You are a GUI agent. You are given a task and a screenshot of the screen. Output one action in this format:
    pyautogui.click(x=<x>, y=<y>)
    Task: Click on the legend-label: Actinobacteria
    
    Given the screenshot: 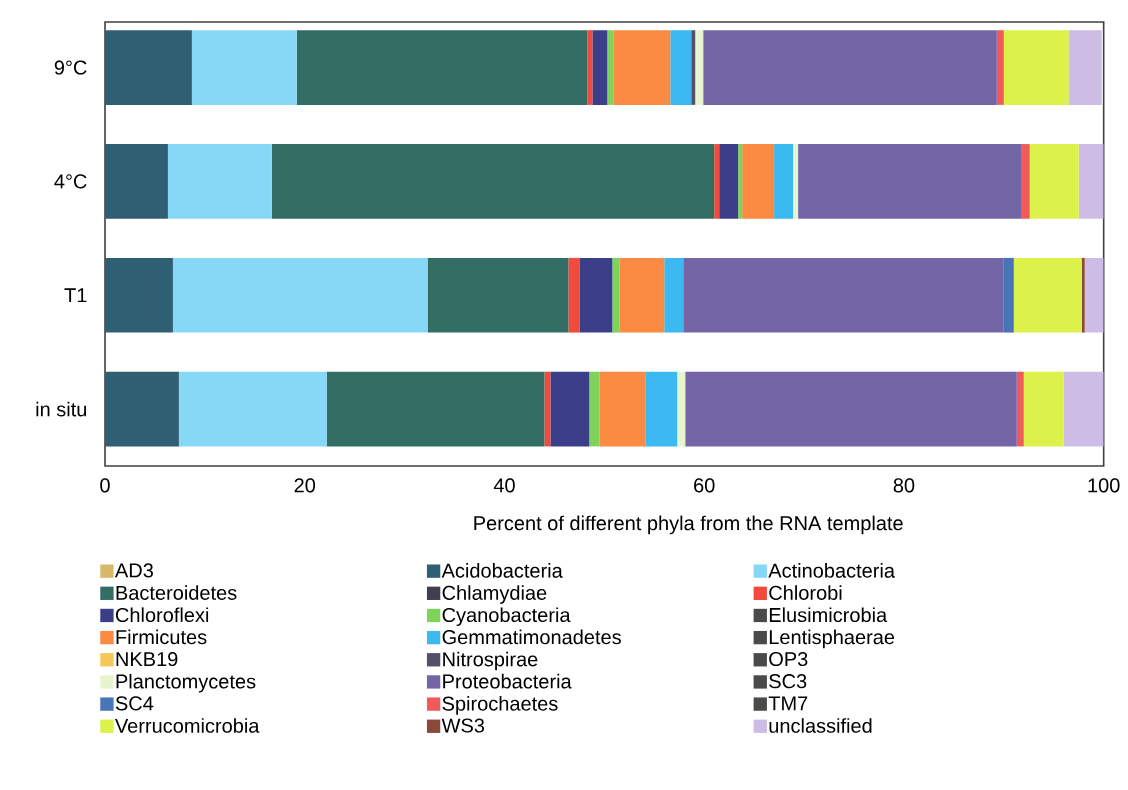 What is the action you would take?
    pyautogui.click(x=831, y=570)
    